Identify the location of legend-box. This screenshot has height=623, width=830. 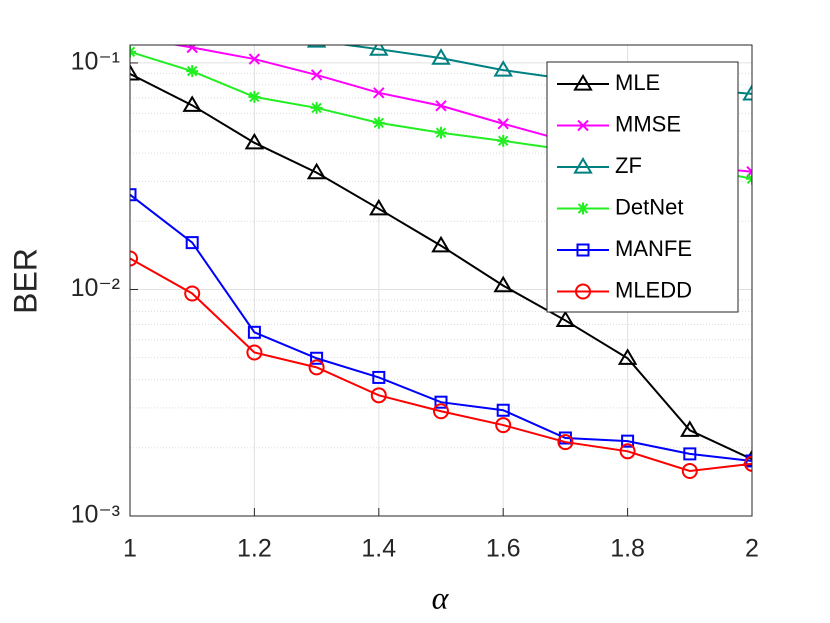
(642, 187).